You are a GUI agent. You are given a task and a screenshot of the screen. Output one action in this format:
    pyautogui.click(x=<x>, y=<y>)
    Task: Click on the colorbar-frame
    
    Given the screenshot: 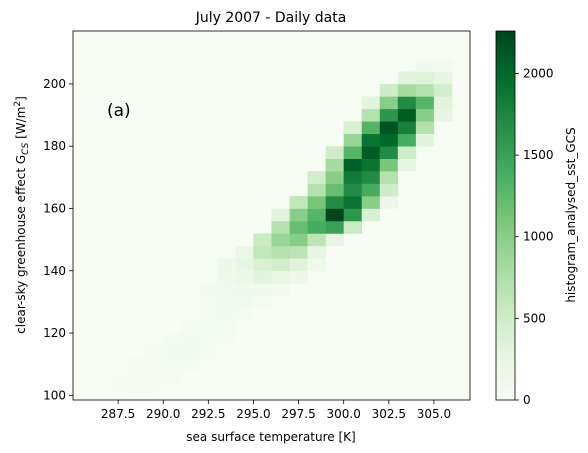 What is the action you would take?
    pyautogui.click(x=505, y=215)
    